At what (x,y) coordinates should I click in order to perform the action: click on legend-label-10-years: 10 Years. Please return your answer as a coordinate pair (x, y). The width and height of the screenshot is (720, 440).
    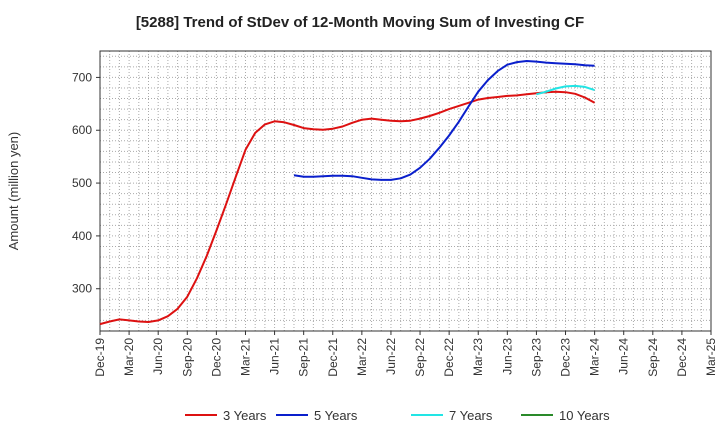
    Looking at the image, I should click on (584, 415).